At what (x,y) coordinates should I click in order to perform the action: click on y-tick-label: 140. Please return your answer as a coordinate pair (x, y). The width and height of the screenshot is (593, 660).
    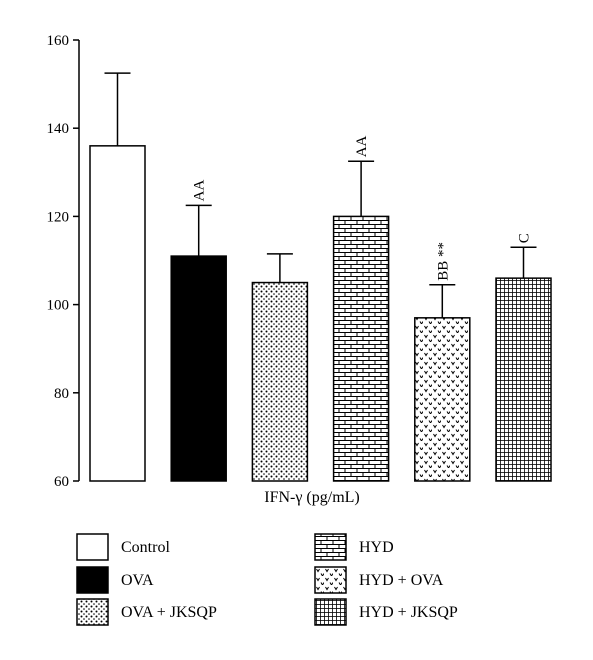
    Looking at the image, I should click on (58, 129).